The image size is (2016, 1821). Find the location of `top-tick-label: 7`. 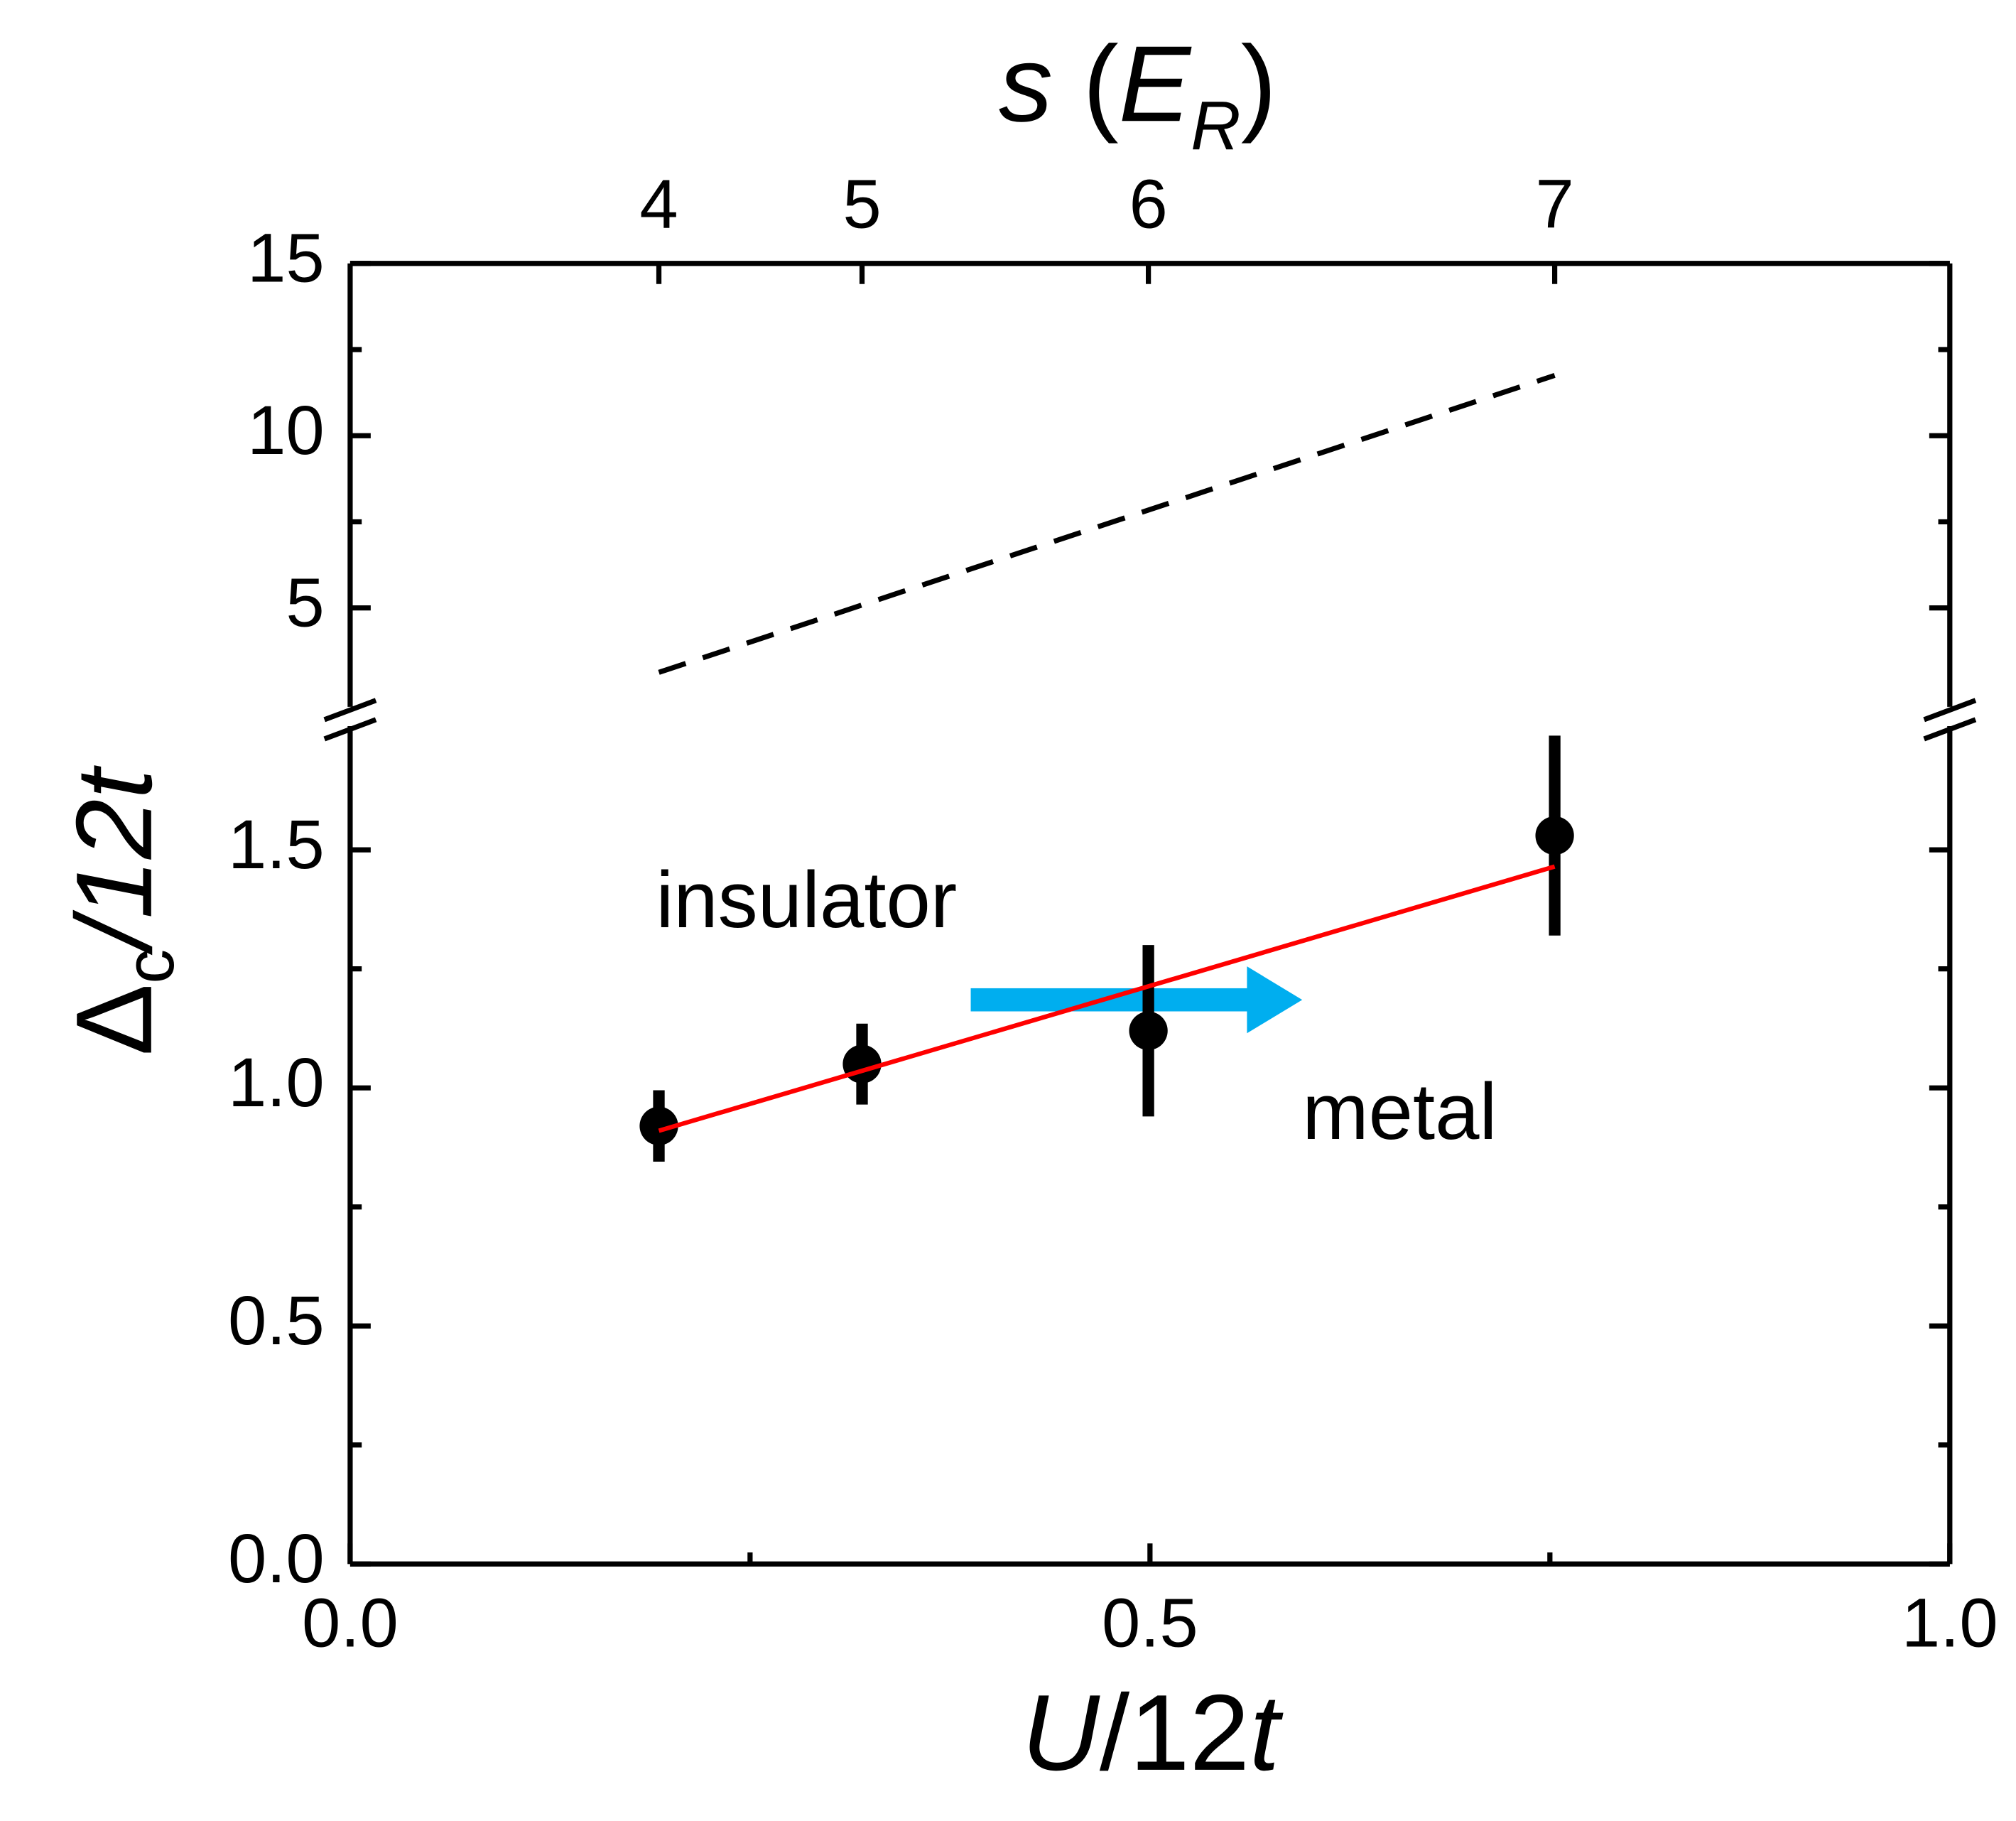

top-tick-label: 7 is located at coordinates (1554, 204).